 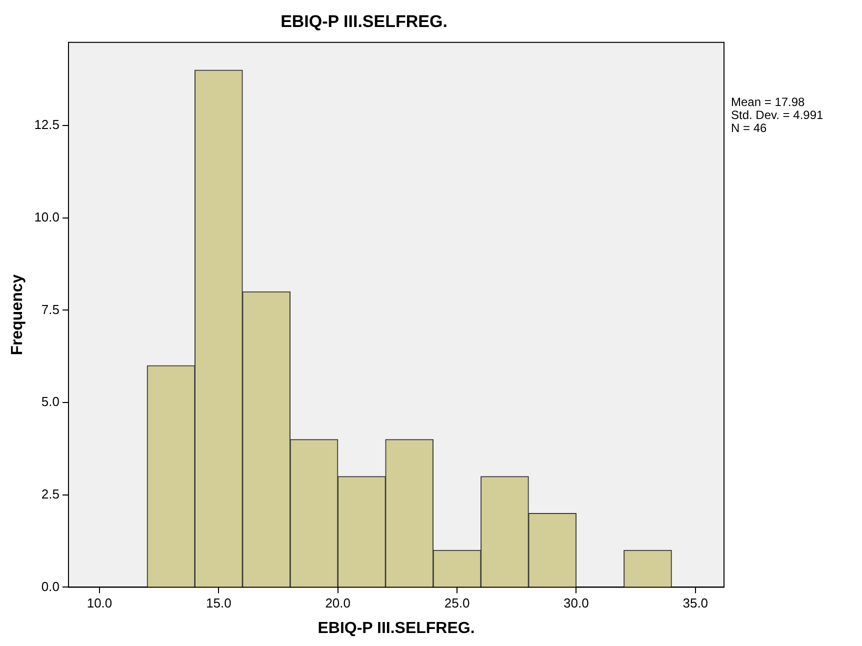 What do you see at coordinates (457, 603) in the screenshot?
I see `x-tick-label: 25.0` at bounding box center [457, 603].